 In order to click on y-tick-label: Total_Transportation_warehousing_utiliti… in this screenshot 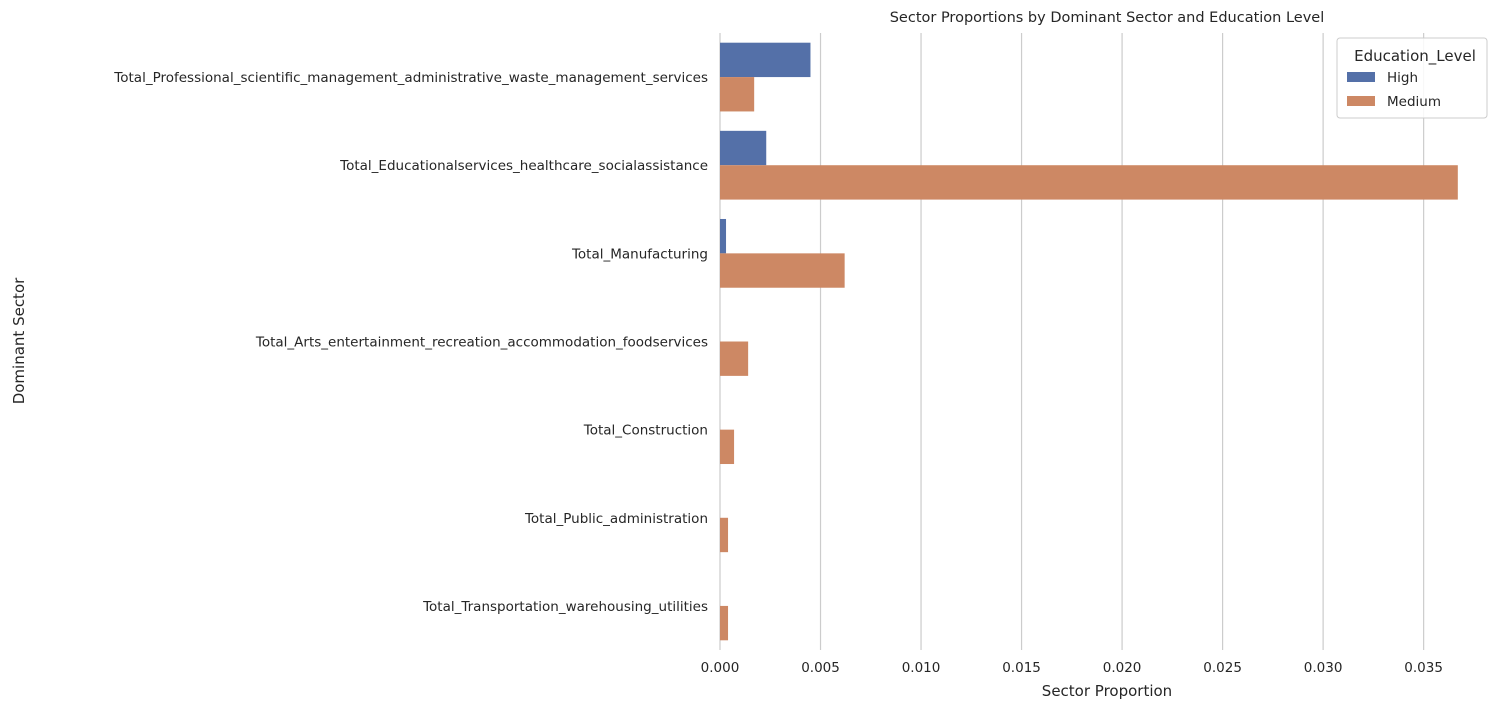, I will do `click(565, 607)`.